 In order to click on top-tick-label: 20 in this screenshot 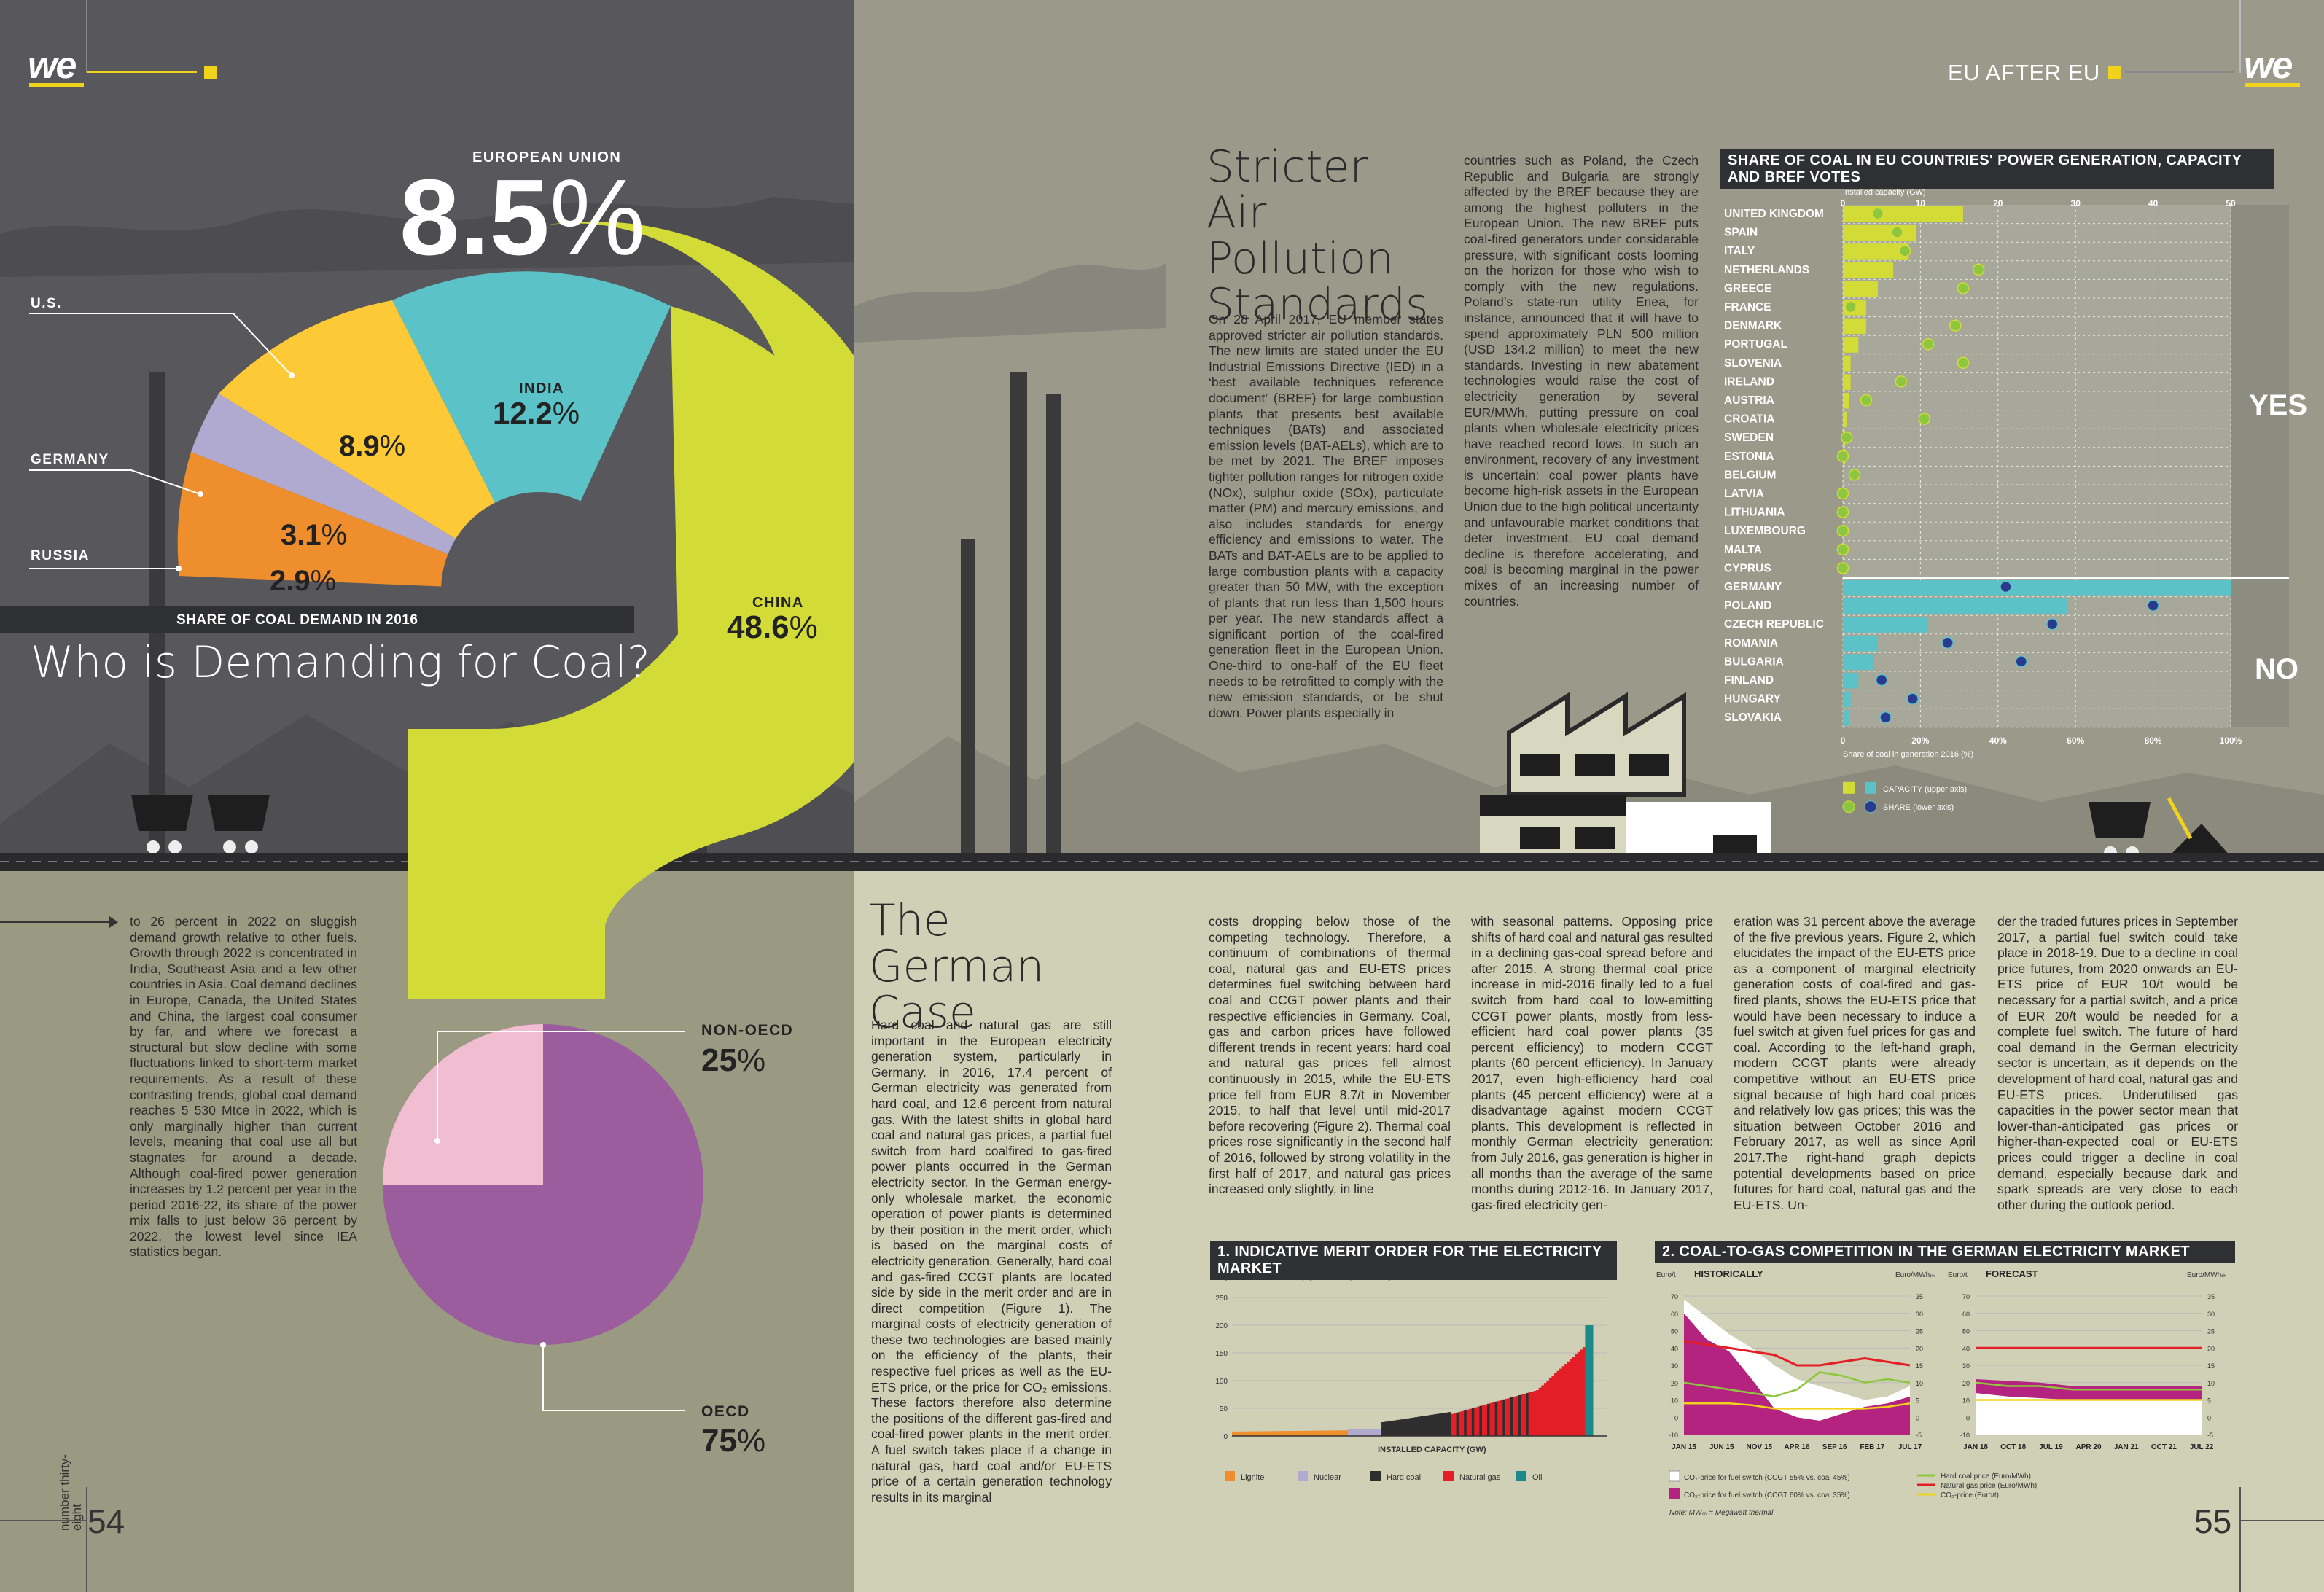, I will do `click(1998, 203)`.